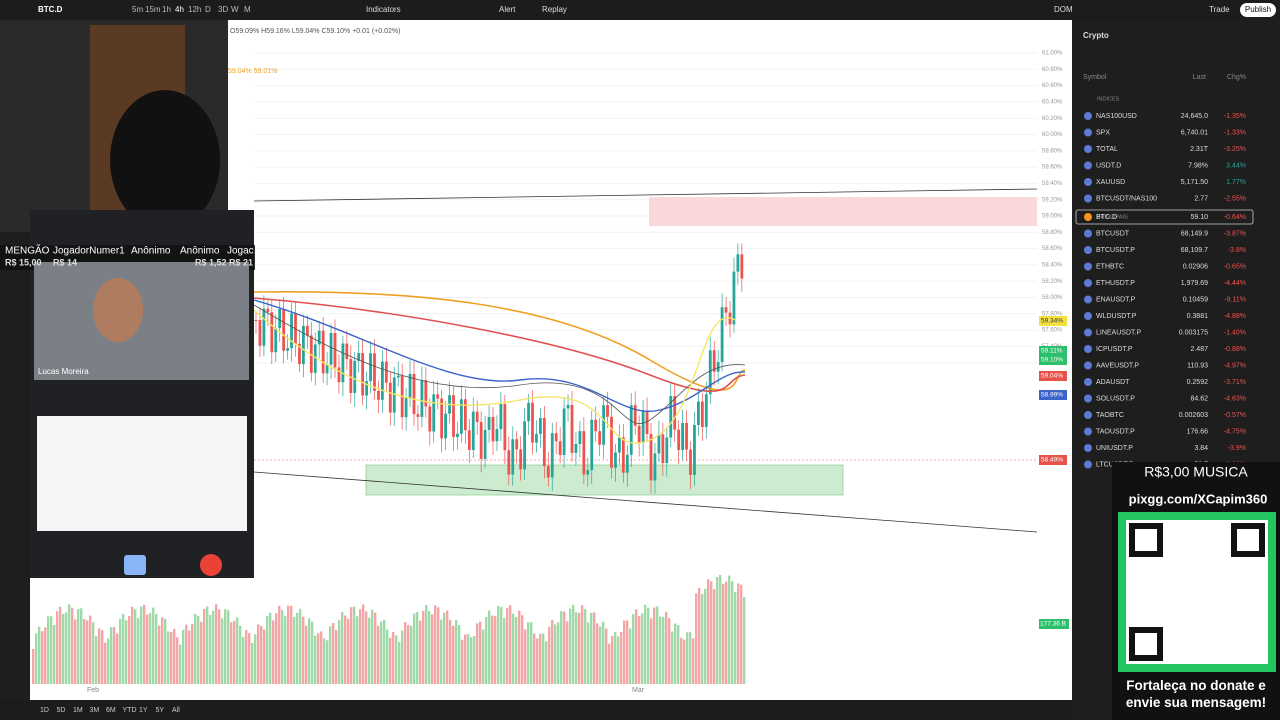 The image size is (1280, 725). What do you see at coordinates (135, 565) in the screenshot?
I see `share-button` at bounding box center [135, 565].